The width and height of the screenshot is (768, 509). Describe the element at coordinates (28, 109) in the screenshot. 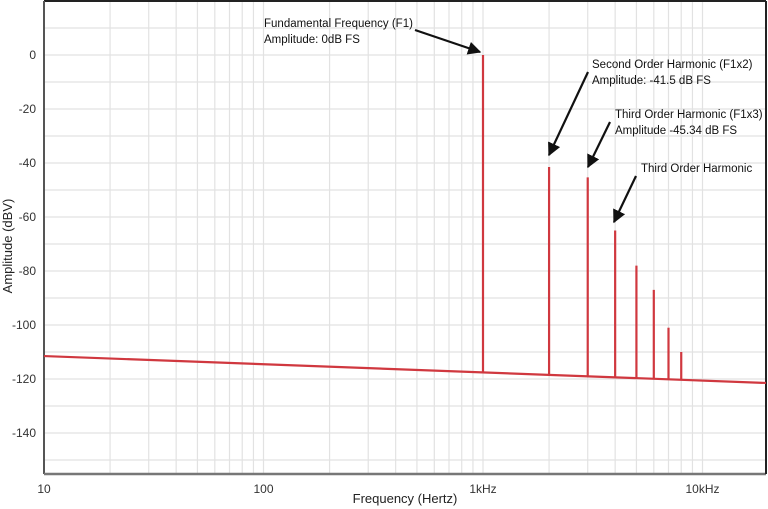

I see `y-tick-label: -20` at that location.